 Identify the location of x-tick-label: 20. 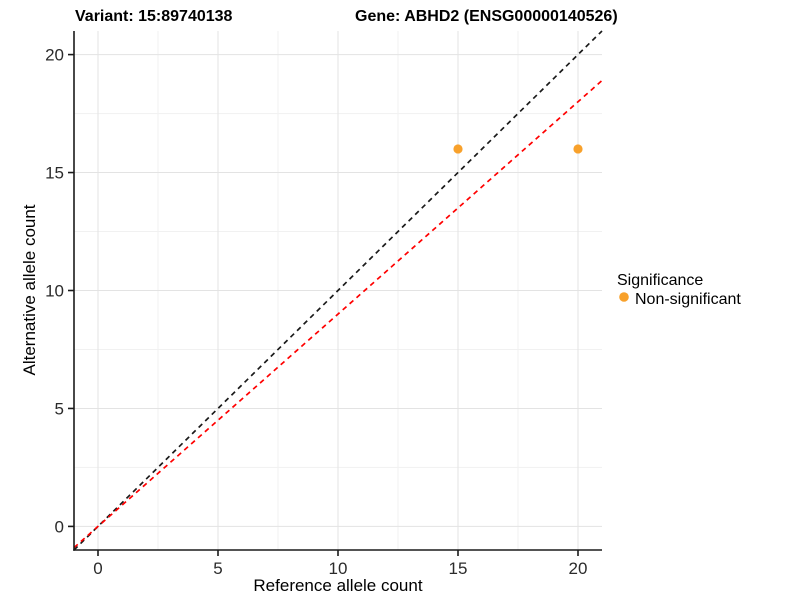
(578, 568).